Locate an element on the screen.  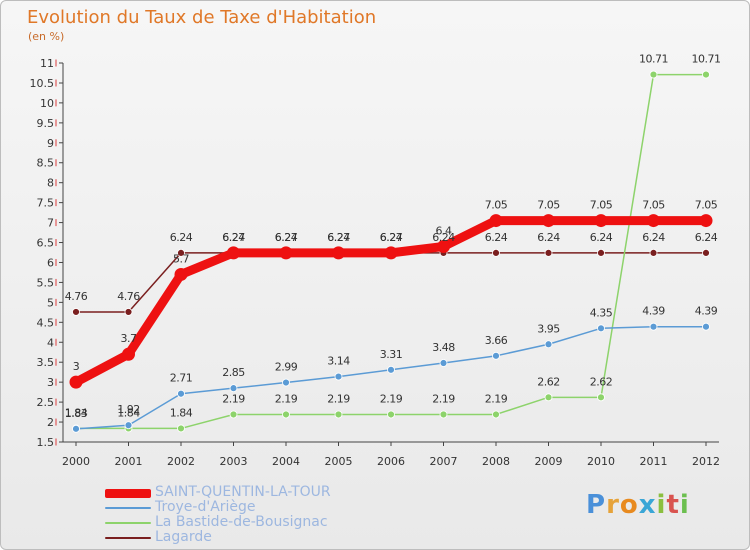
x-tick-label: 2003 is located at coordinates (234, 461).